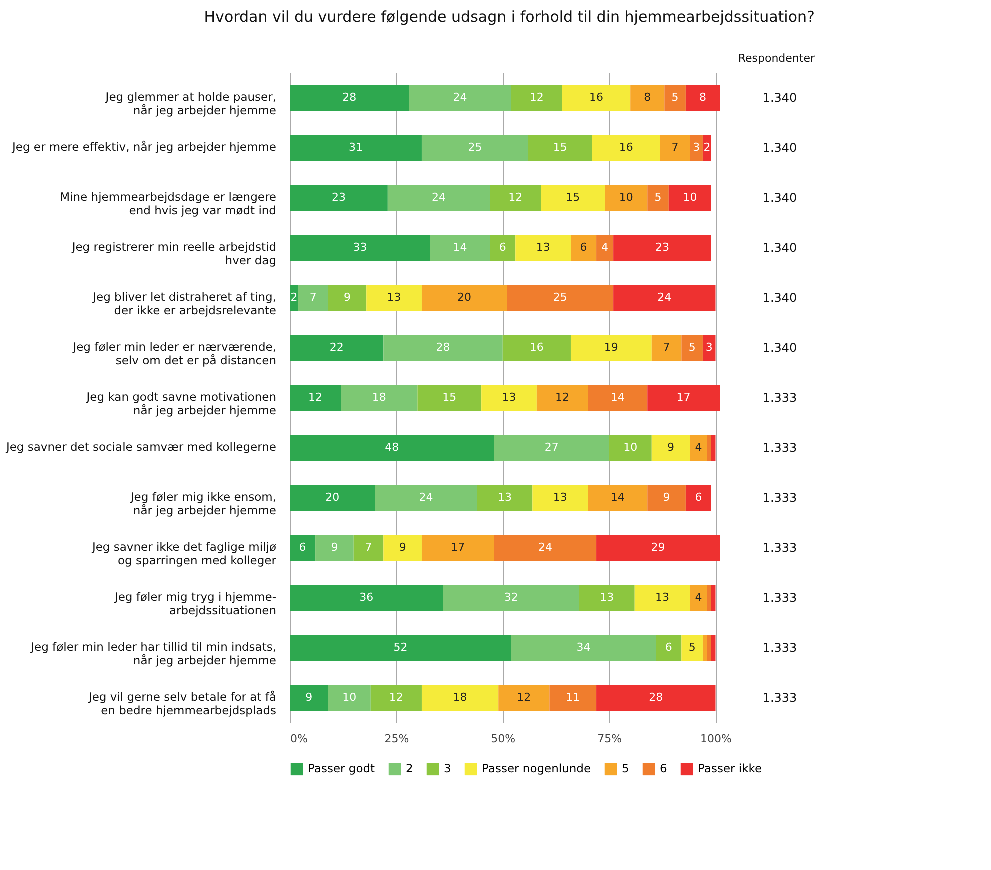 This screenshot has width=991, height=870. What do you see at coordinates (190, 104) in the screenshot?
I see `y-tick-label: Jeg glemmer at holde pauser, når jeg arbejder hjemme` at bounding box center [190, 104].